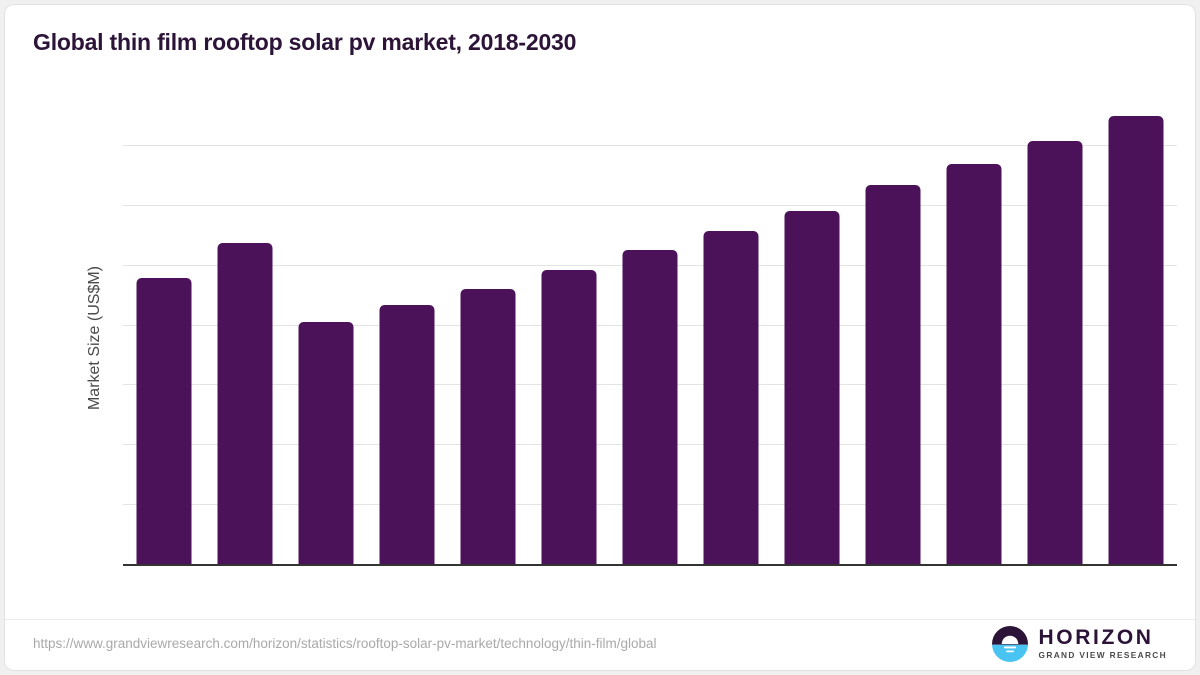  What do you see at coordinates (1096, 638) in the screenshot?
I see `logo-wordmark: HORIZON` at bounding box center [1096, 638].